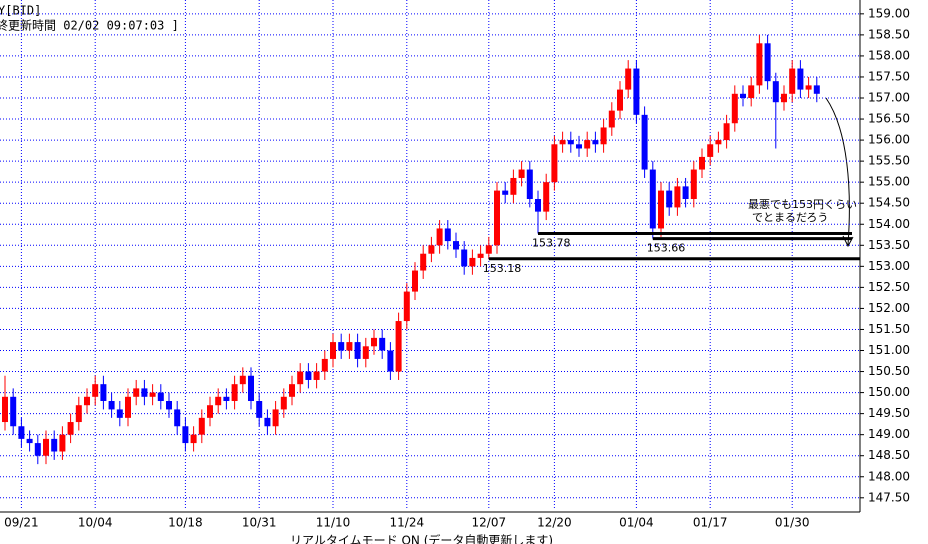  I want to click on y-tick-label: 149.50, so click(889, 413).